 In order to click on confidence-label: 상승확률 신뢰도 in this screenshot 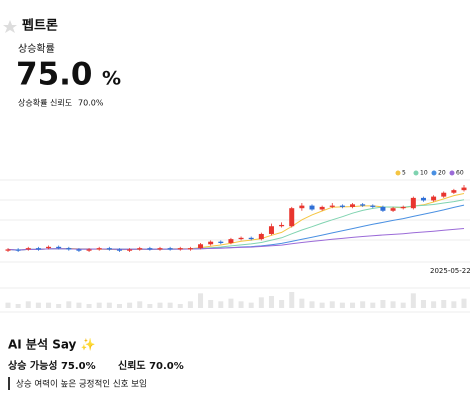, I will do `click(45, 103)`.